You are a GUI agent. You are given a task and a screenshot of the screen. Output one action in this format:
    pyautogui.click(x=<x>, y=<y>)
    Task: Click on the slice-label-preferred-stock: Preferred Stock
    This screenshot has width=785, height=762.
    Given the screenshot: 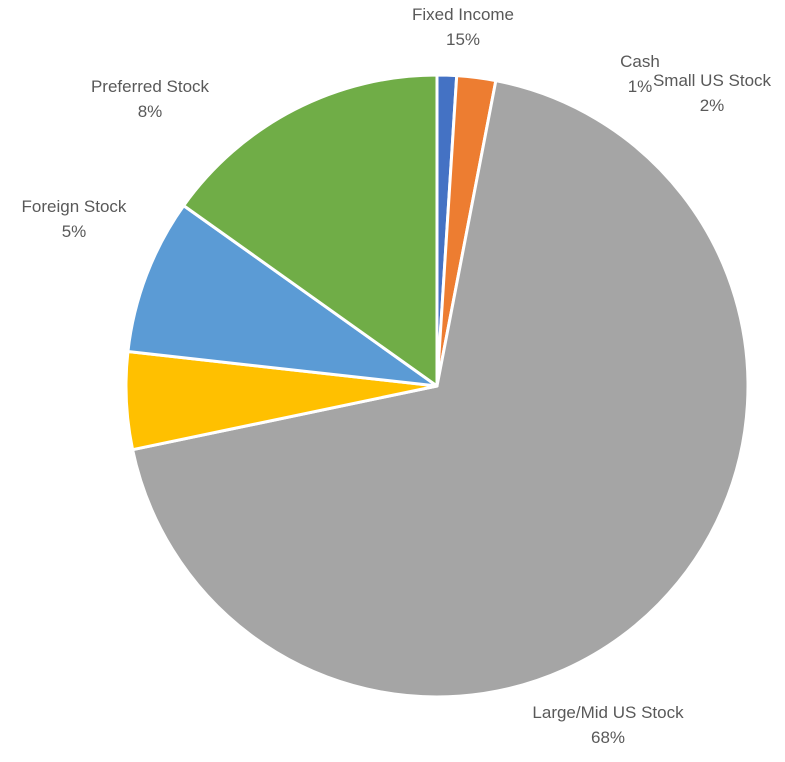 What is the action you would take?
    pyautogui.click(x=150, y=86)
    